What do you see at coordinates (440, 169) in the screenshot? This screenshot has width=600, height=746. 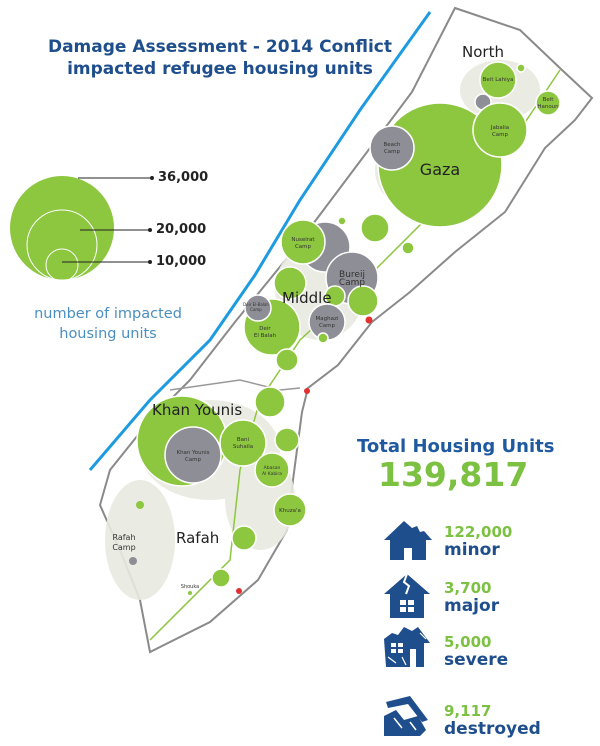 I see `region-gaza: Gaza` at bounding box center [440, 169].